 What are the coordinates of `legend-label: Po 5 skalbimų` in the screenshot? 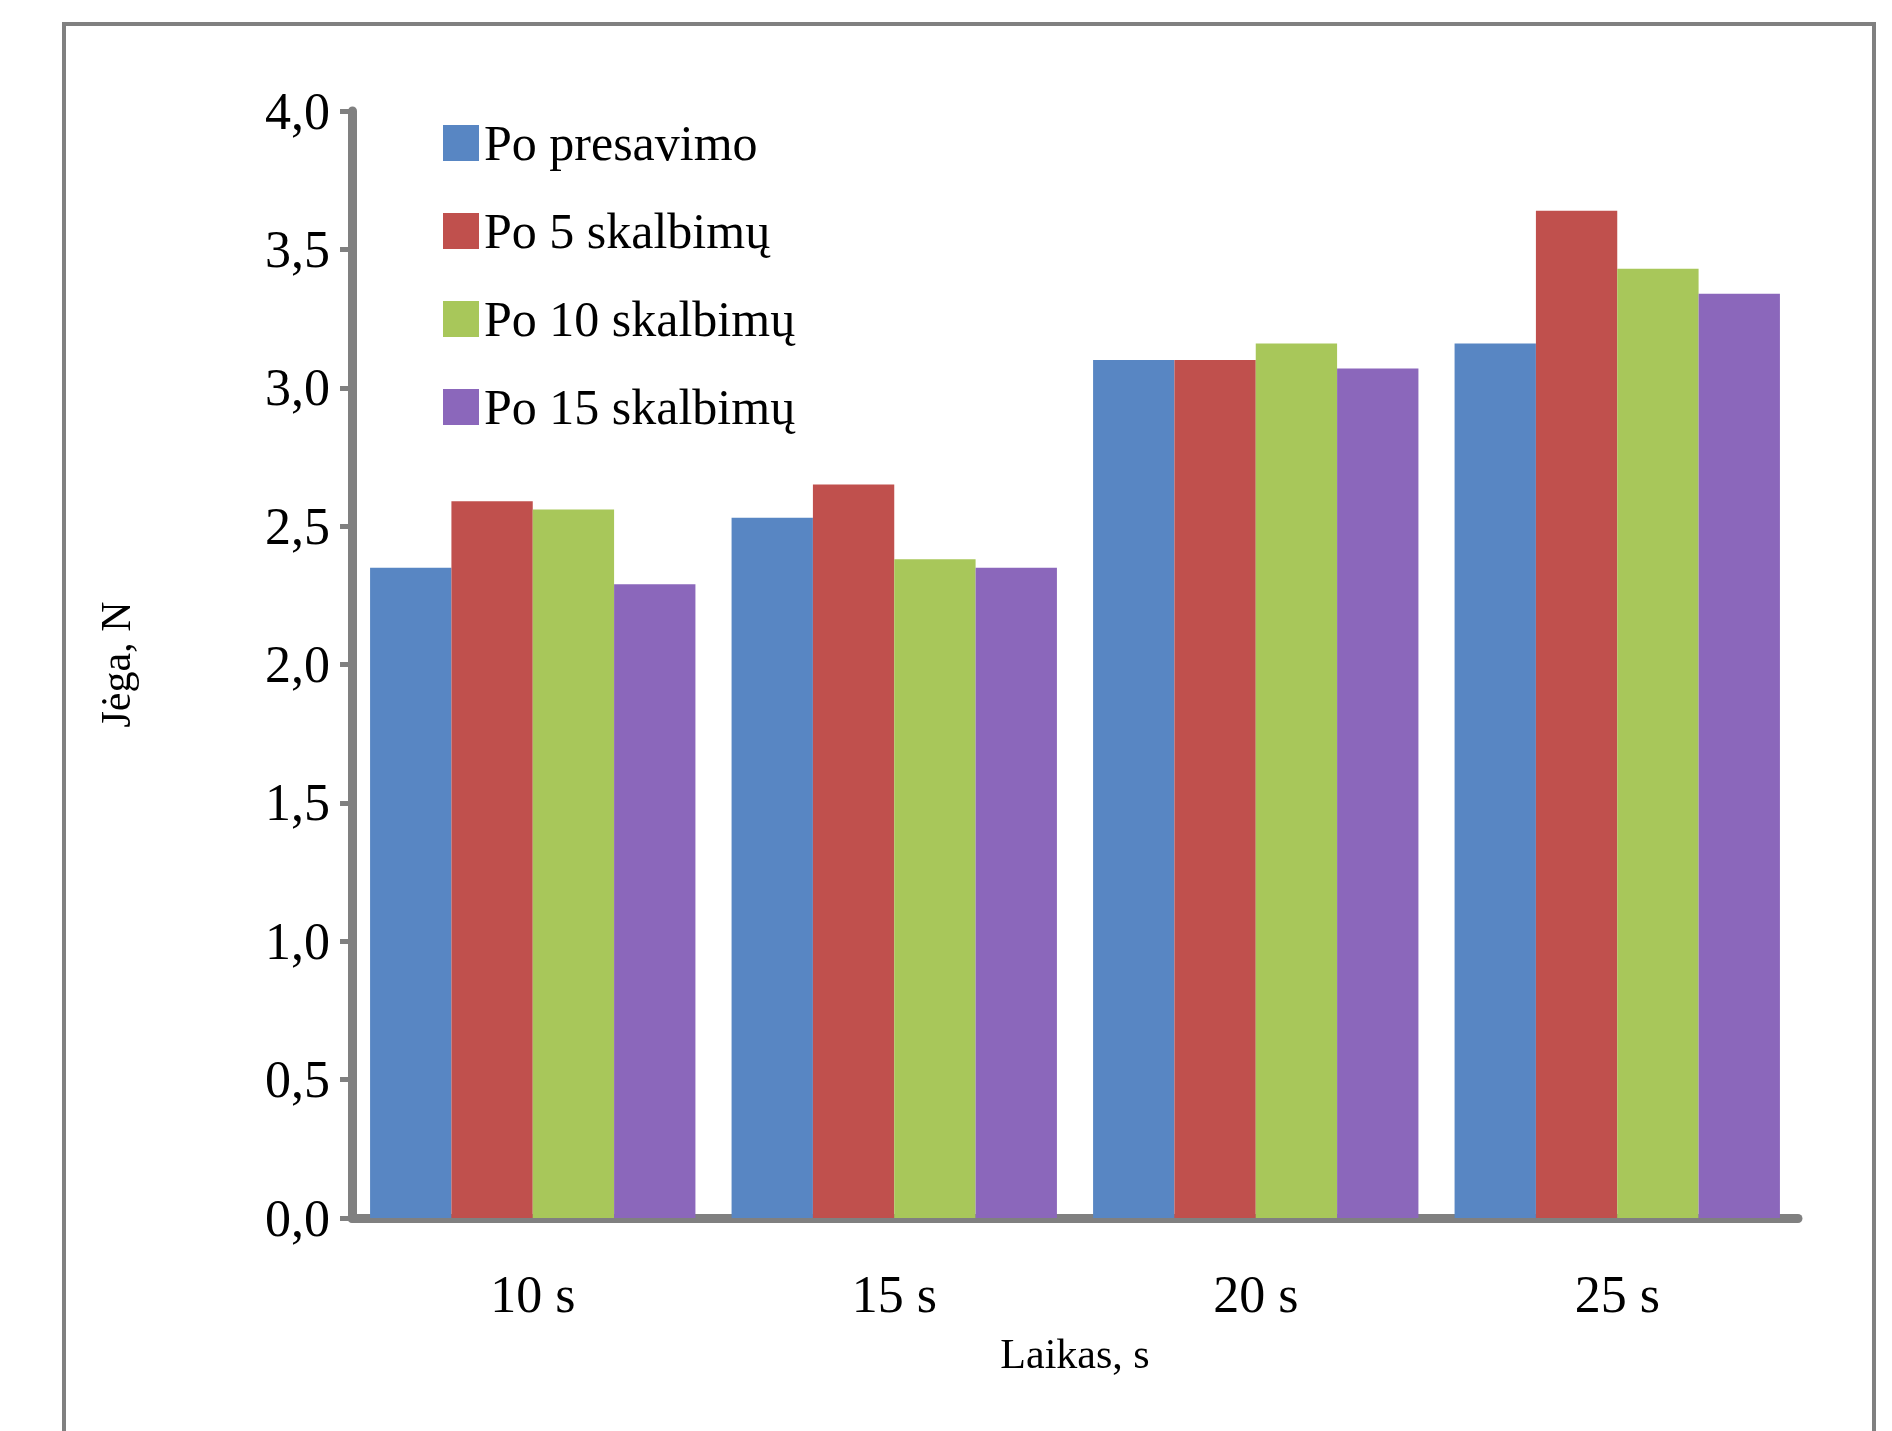 It's located at (628, 231).